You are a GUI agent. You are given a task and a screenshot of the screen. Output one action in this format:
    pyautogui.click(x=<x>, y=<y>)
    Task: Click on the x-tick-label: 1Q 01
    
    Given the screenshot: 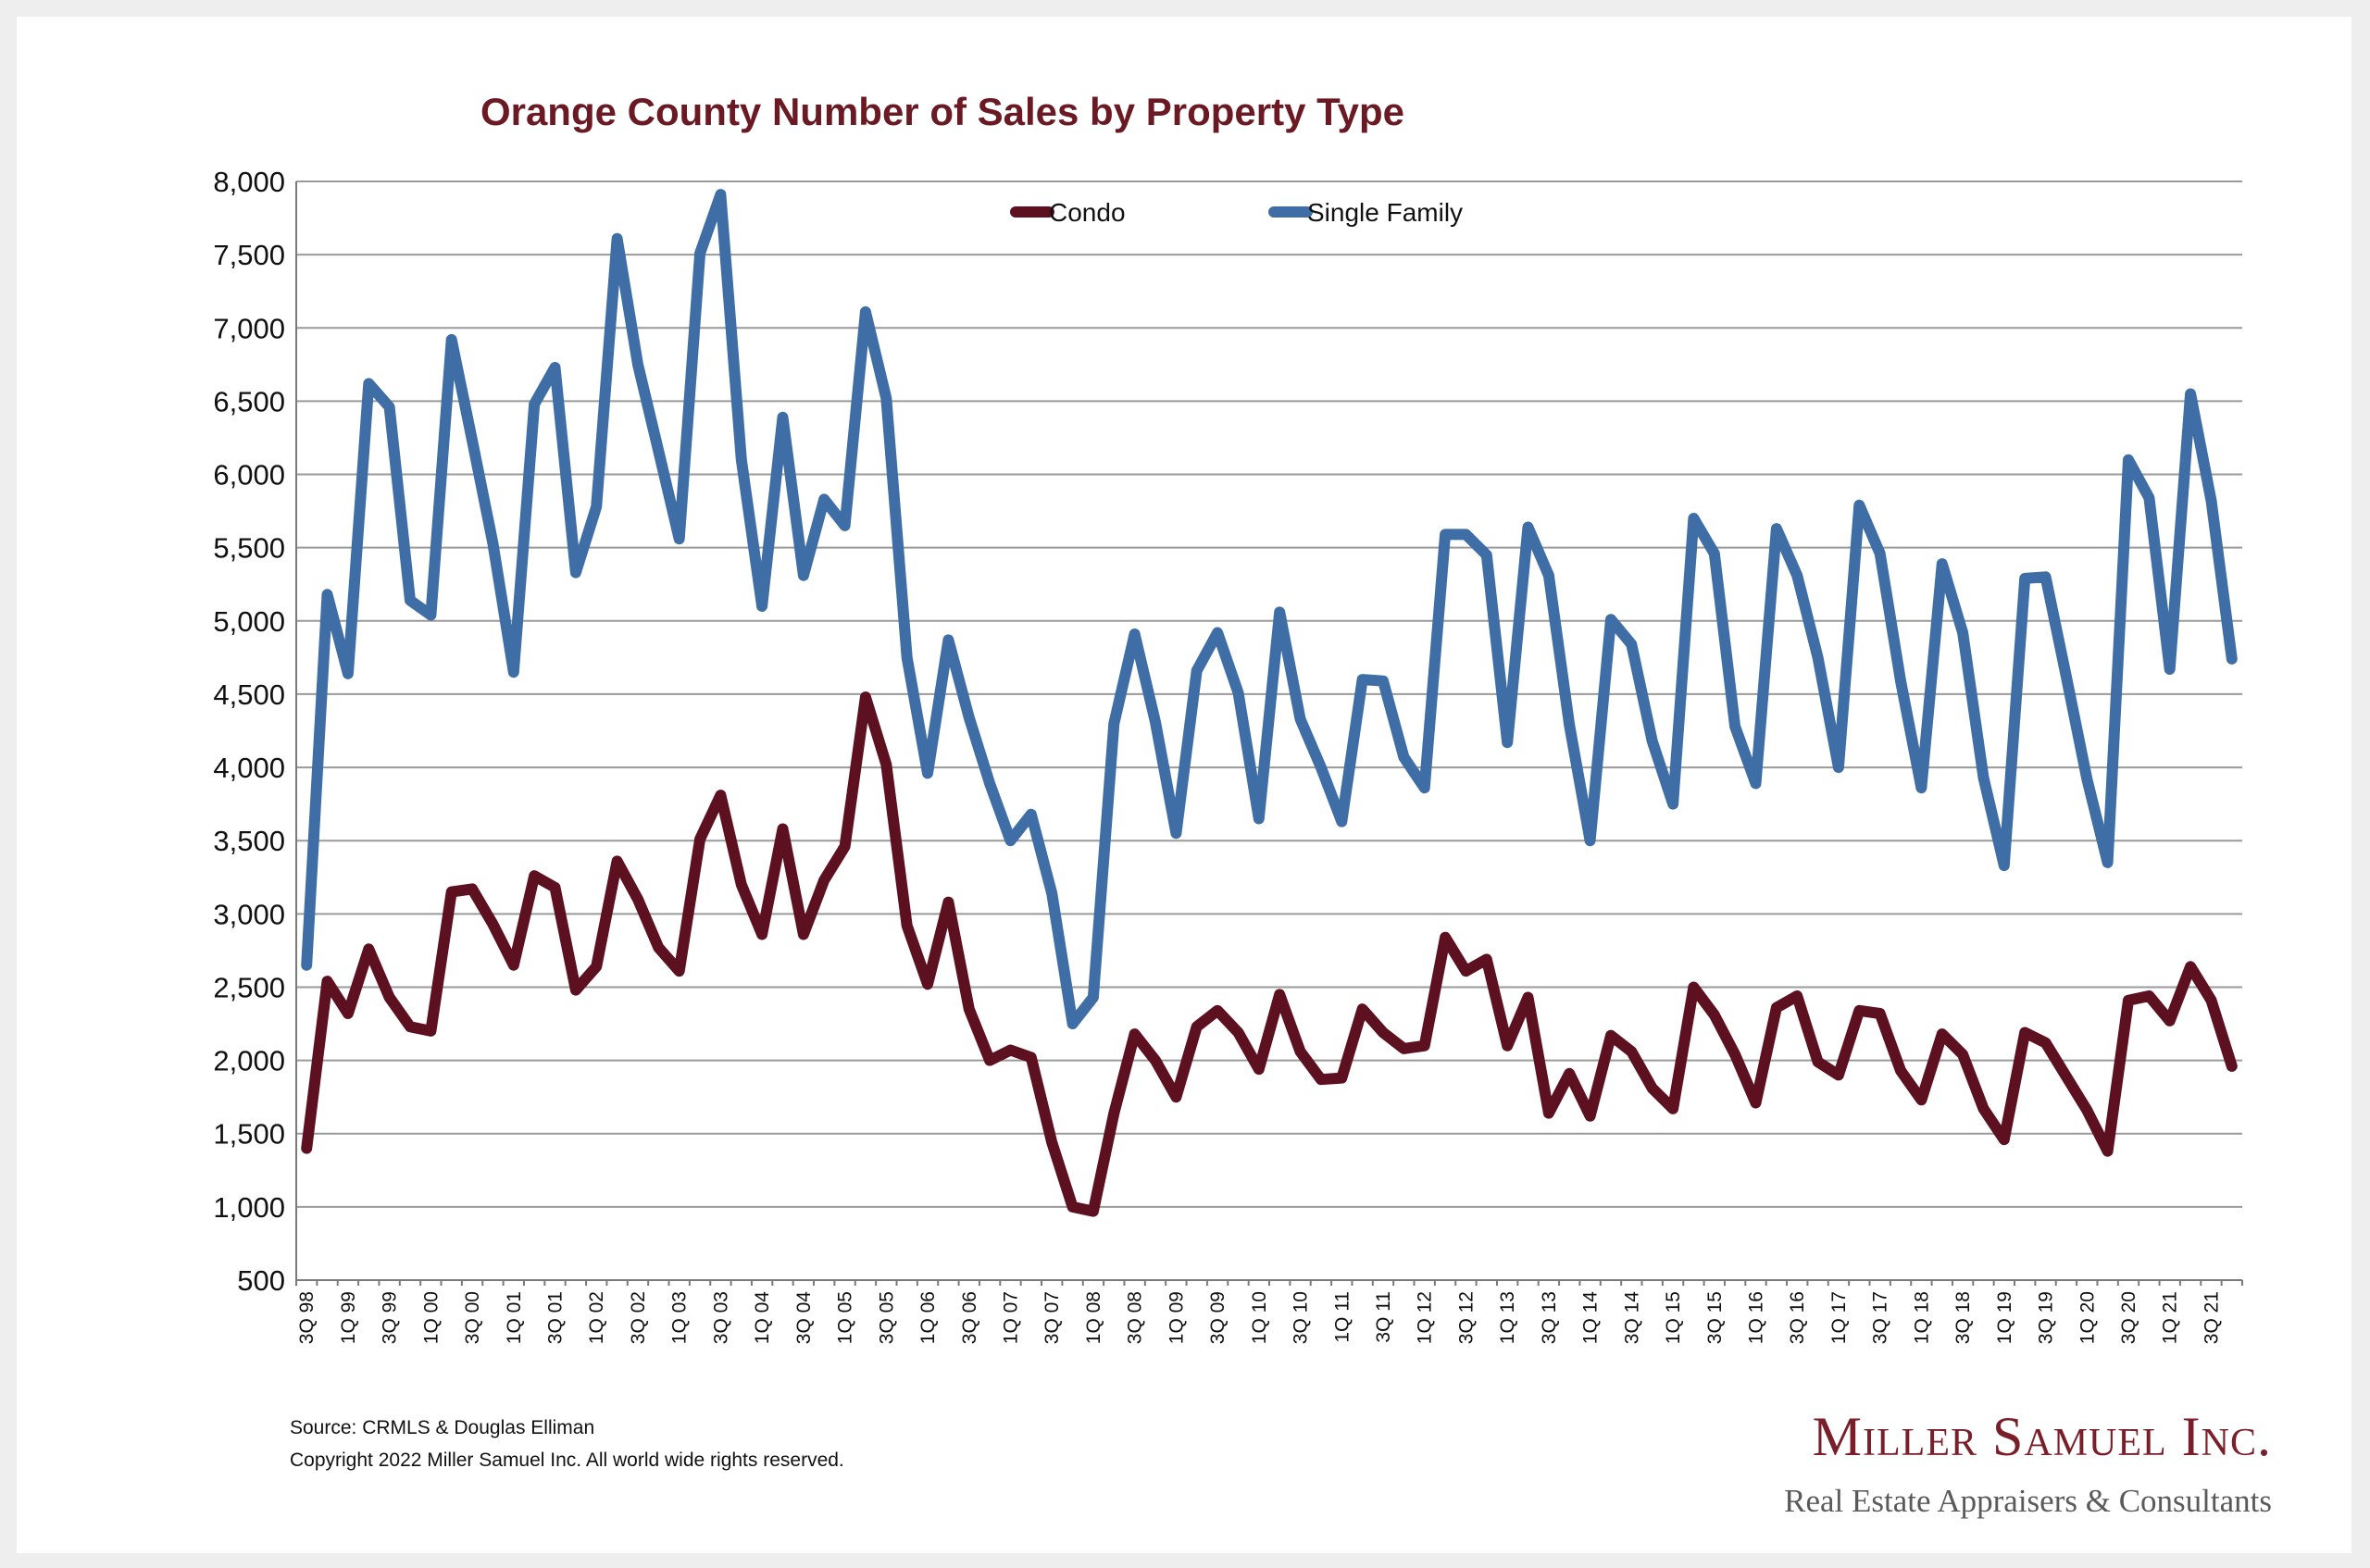 What is the action you would take?
    pyautogui.click(x=514, y=1317)
    